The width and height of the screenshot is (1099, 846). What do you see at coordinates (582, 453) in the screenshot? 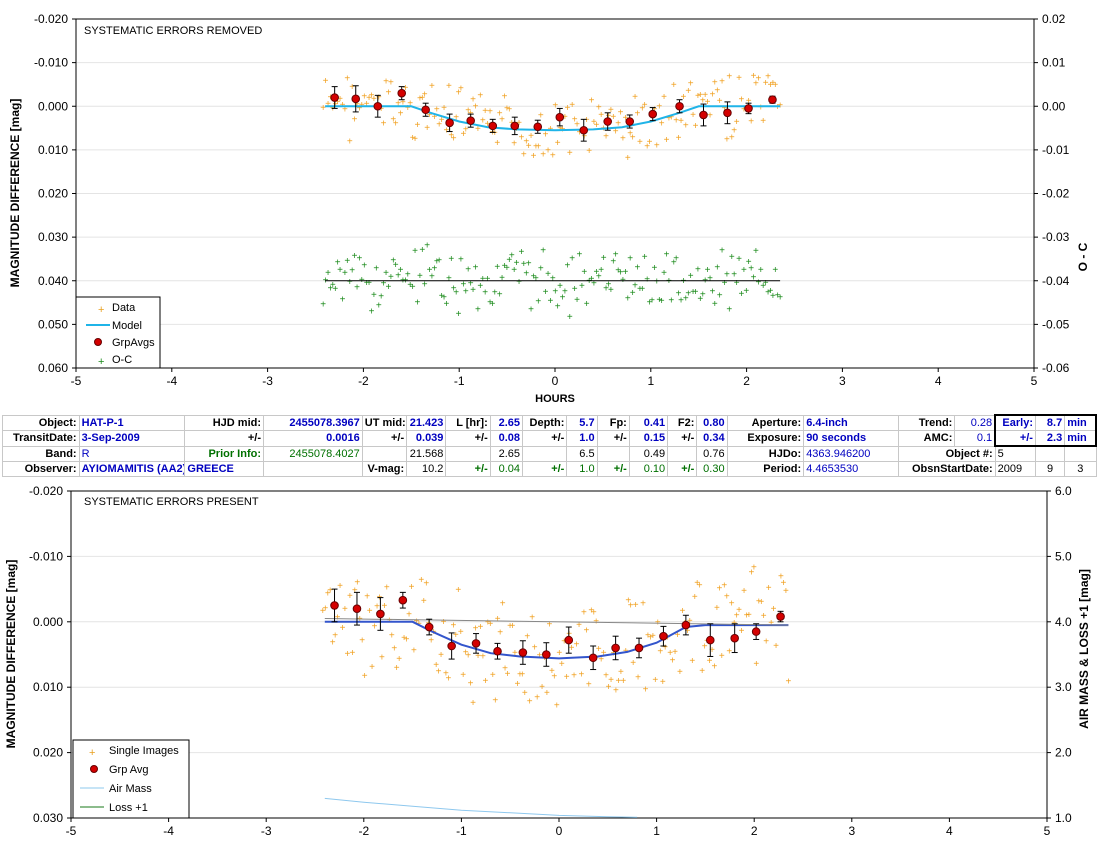
I see `prior-depth-value: 6.5` at bounding box center [582, 453].